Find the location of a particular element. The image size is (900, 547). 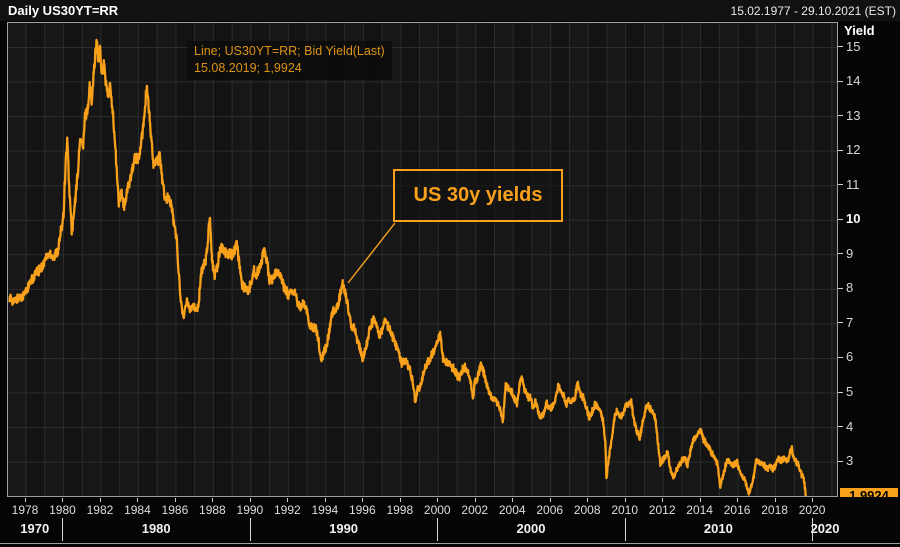

y-tick-label: 14 is located at coordinates (853, 81).